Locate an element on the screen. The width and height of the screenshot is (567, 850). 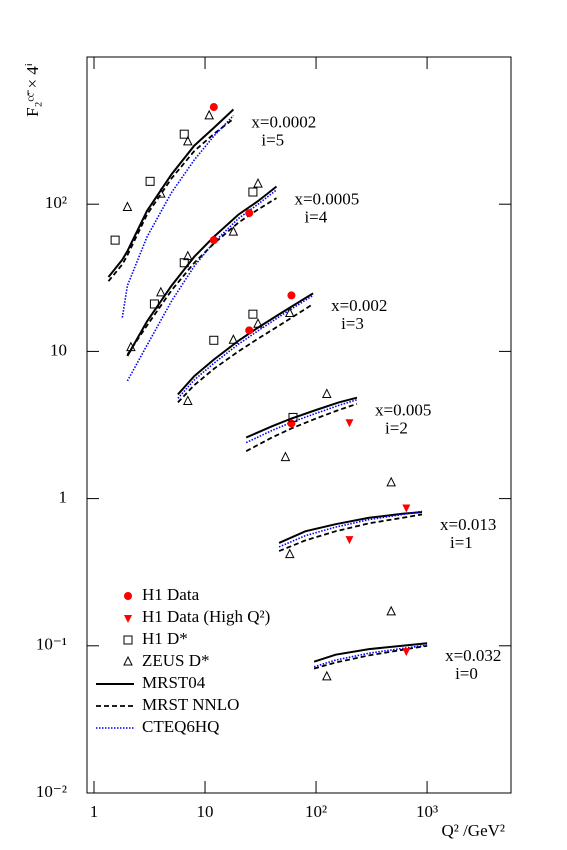
y-axis-label: F₂ᶜᶜ̄ × 4ⁱ is located at coordinates (32, 90).